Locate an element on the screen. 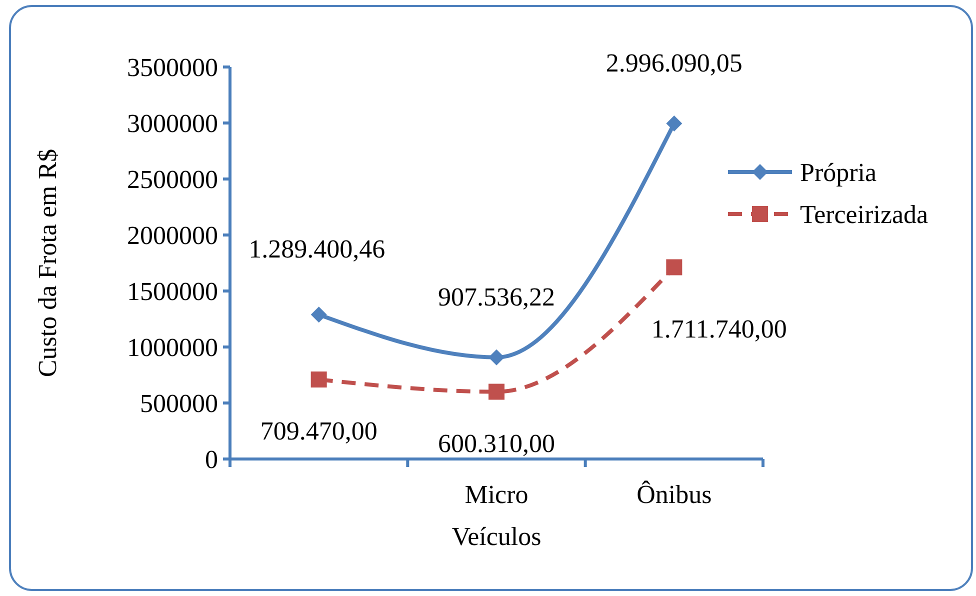  y-tick-label: 3500000 is located at coordinates (172, 67).